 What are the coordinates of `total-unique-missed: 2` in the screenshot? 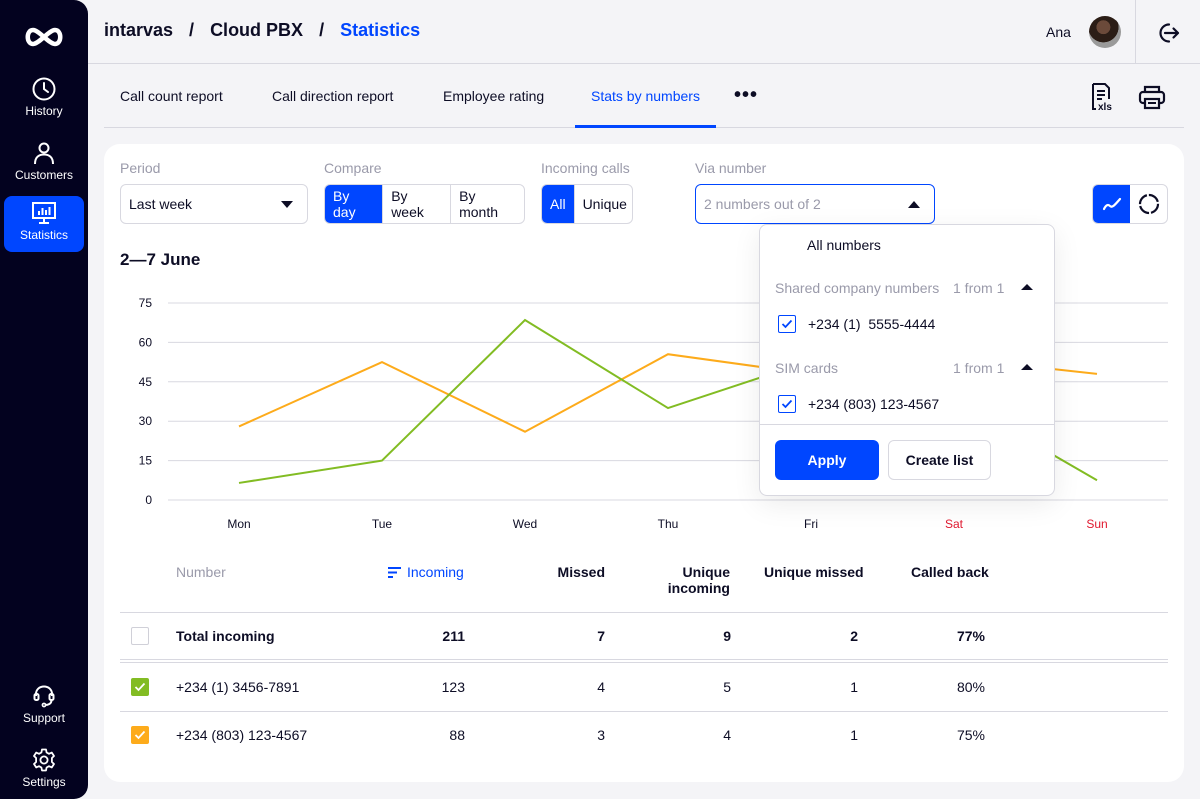 It's located at (854, 636).